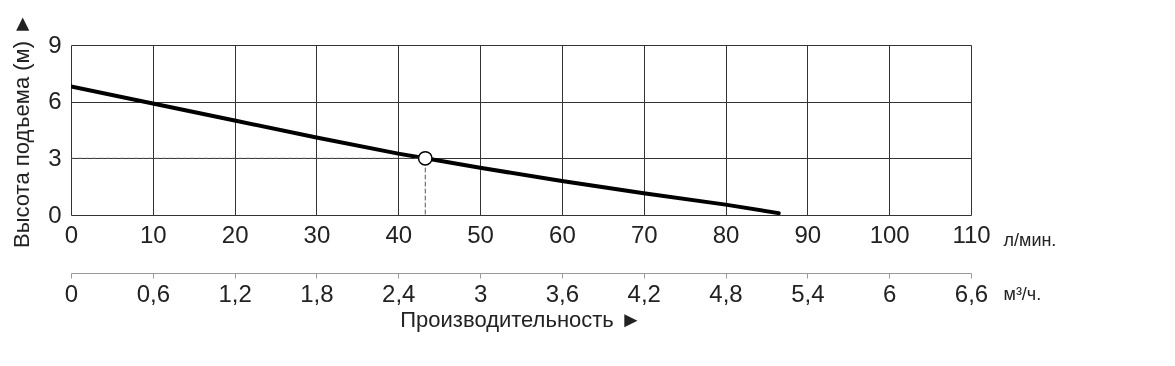 Image resolution: width=1175 pixels, height=366 pixels. I want to click on y-axis-title: Высота подъема (м) ►, so click(22, 130).